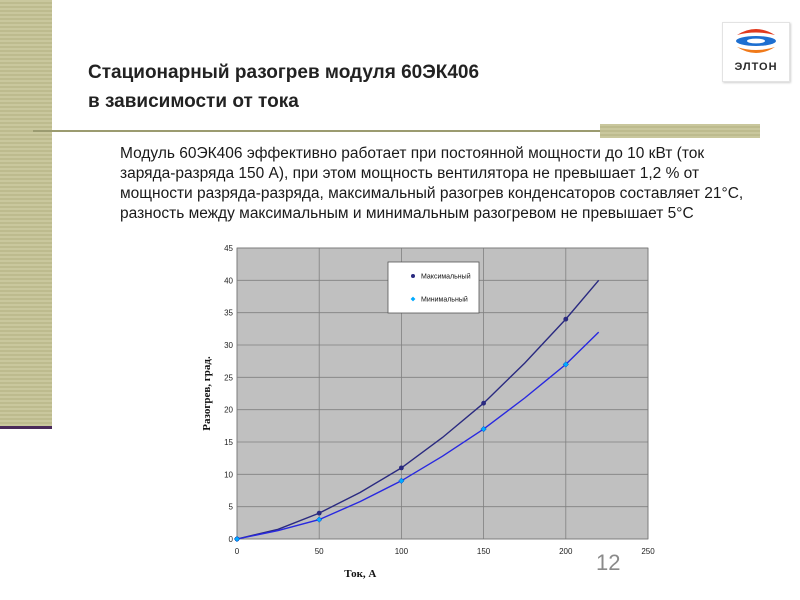  I want to click on x-tick-label: 250, so click(648, 551).